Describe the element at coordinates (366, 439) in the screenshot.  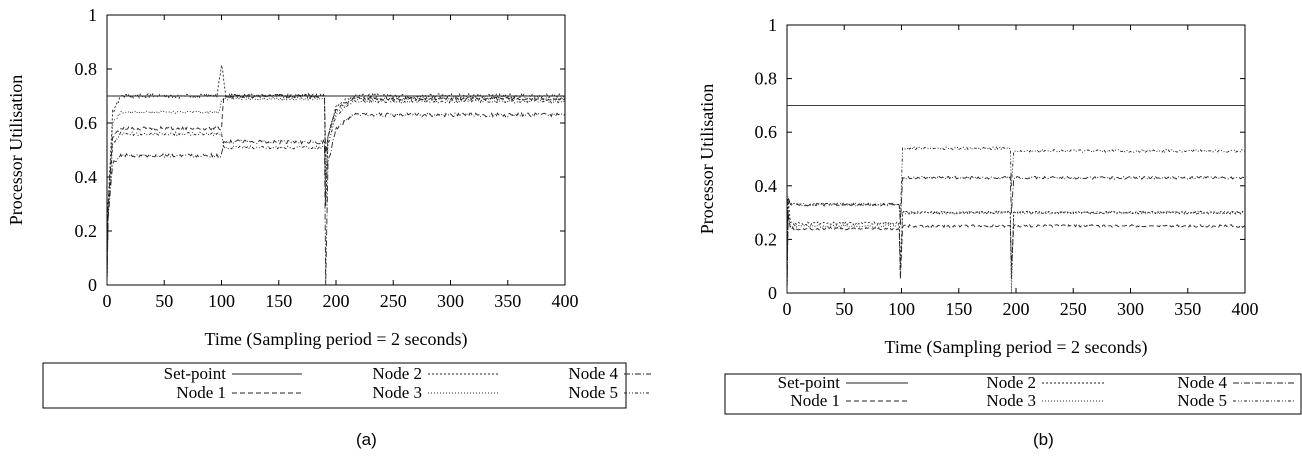
I see `caption-a: (a)` at that location.